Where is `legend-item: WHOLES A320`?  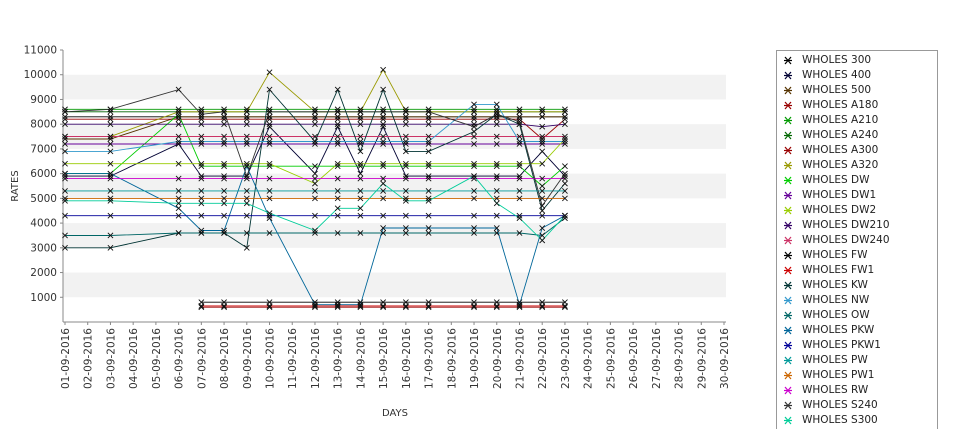
legend-item: WHOLES A320 is located at coordinates (857, 165).